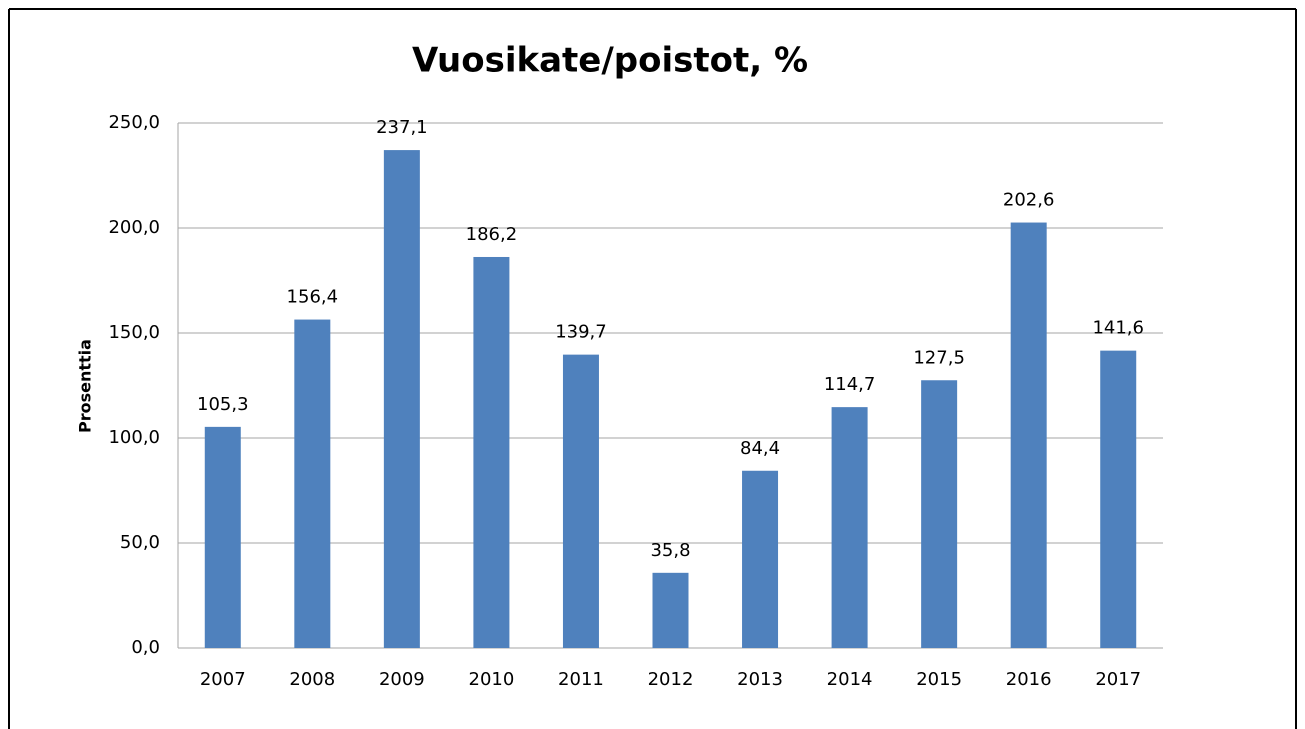 This screenshot has height=729, width=1305. What do you see at coordinates (492, 679) in the screenshot?
I see `x-tick-label: 2010` at bounding box center [492, 679].